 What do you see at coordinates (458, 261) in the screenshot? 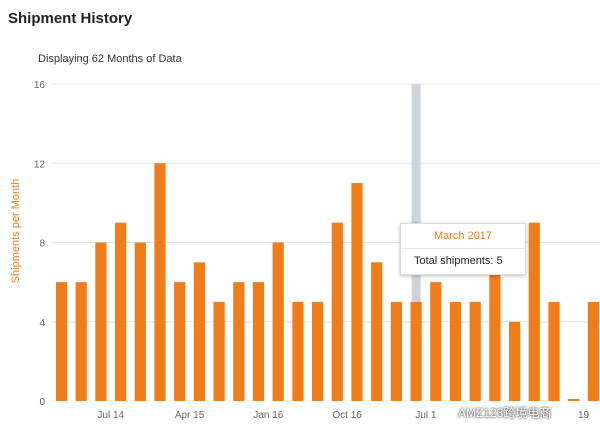
I see `tooltip-value: Total shipments: 5` at bounding box center [458, 261].